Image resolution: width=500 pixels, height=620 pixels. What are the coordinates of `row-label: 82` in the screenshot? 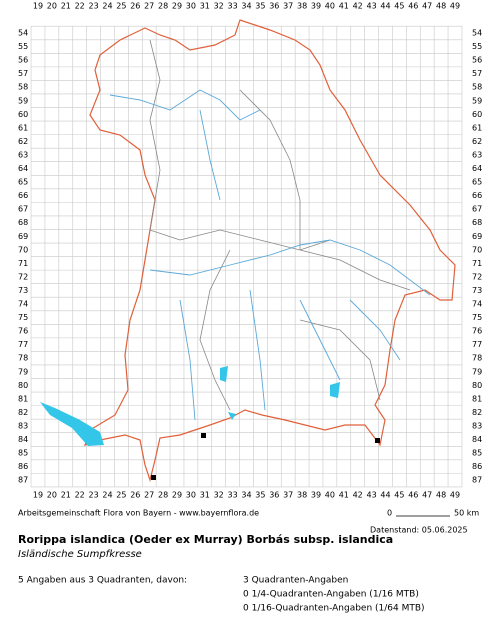 It's located at (477, 412).